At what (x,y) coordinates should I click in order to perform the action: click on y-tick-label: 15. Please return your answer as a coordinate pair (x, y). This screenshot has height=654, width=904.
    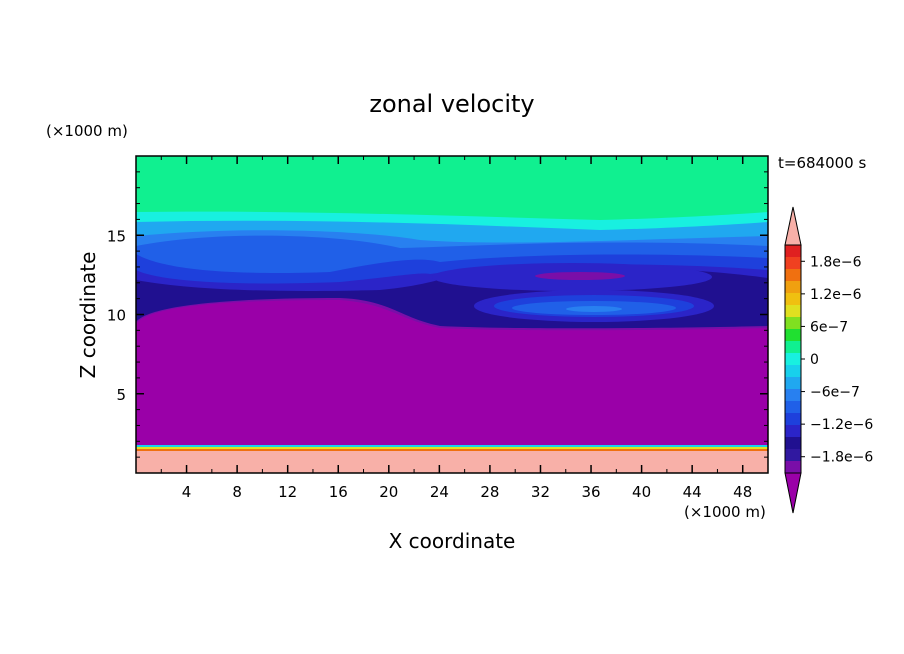
    Looking at the image, I should click on (116, 236).